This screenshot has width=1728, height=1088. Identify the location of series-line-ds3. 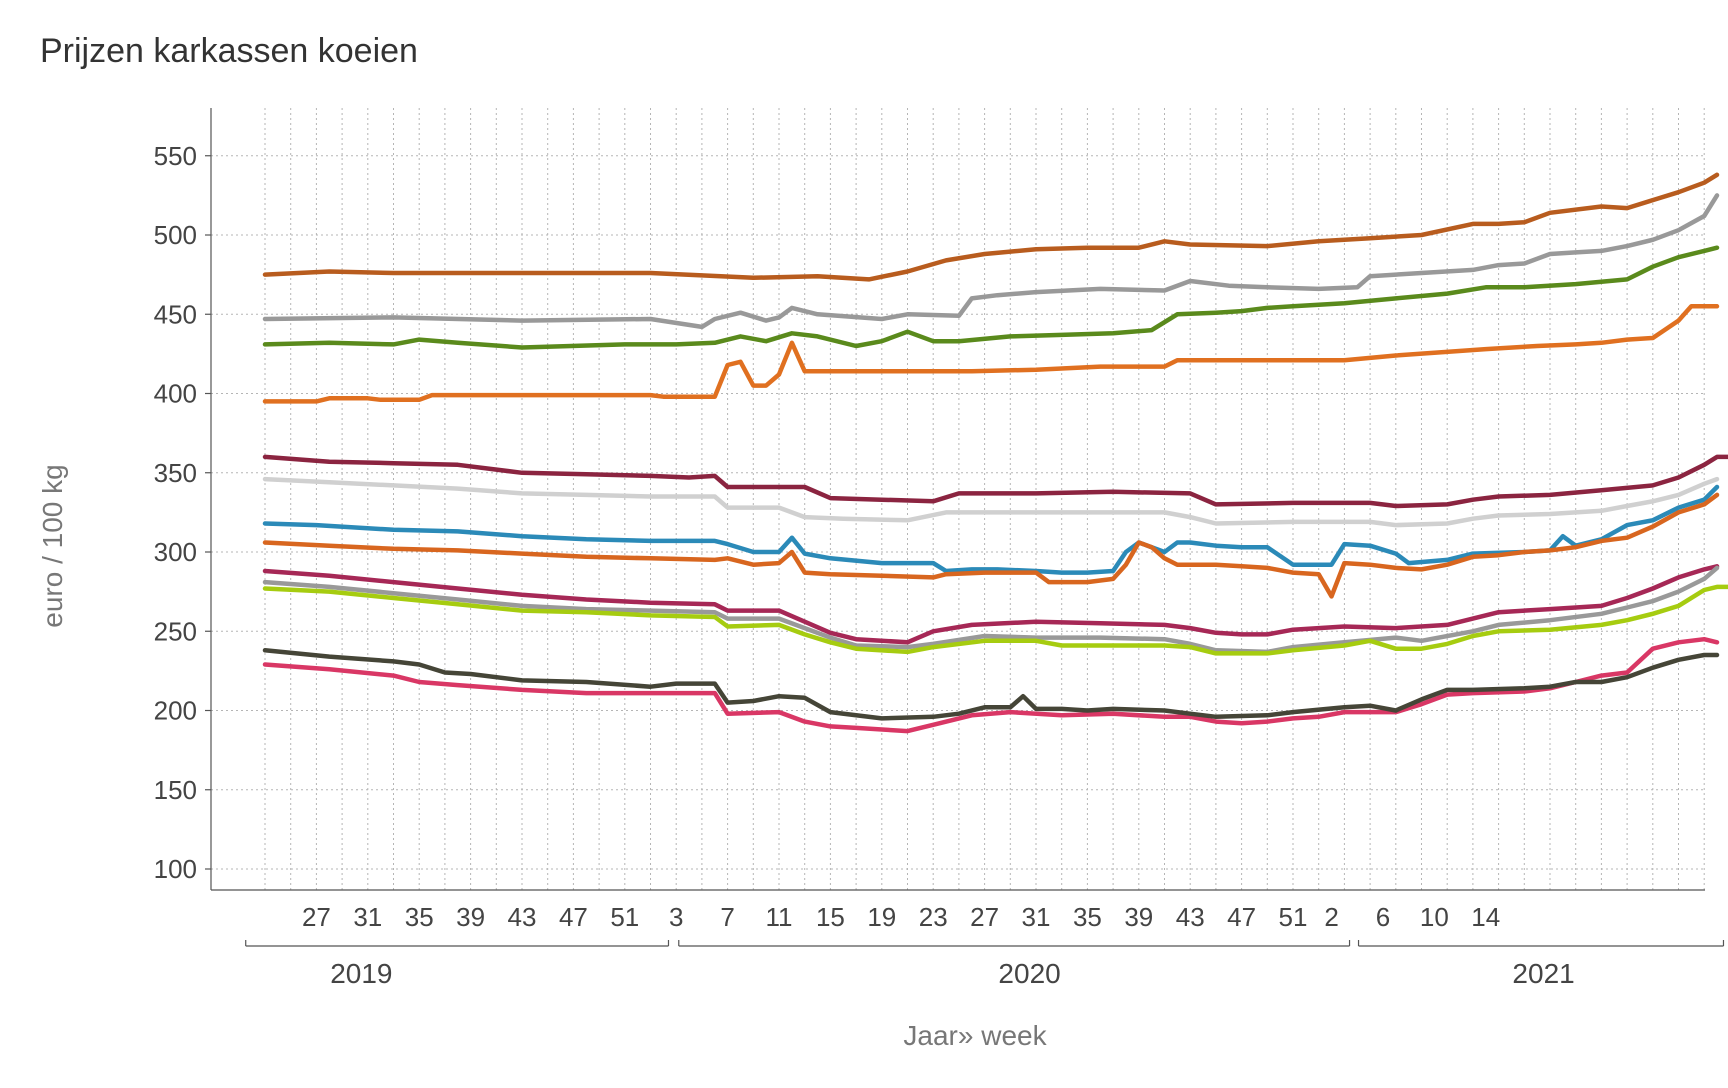
(991, 261).